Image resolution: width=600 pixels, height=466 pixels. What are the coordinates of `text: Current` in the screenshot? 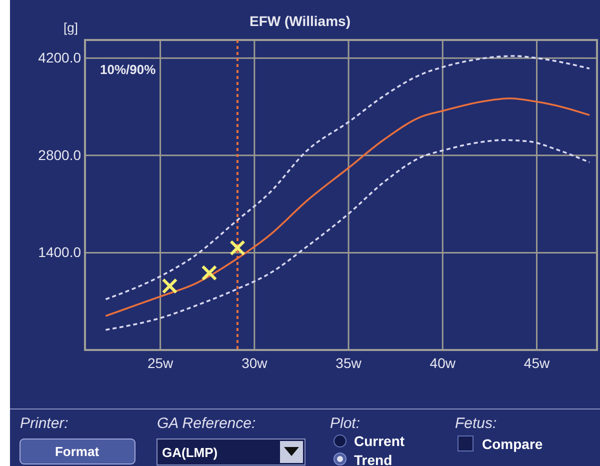 It's located at (379, 441).